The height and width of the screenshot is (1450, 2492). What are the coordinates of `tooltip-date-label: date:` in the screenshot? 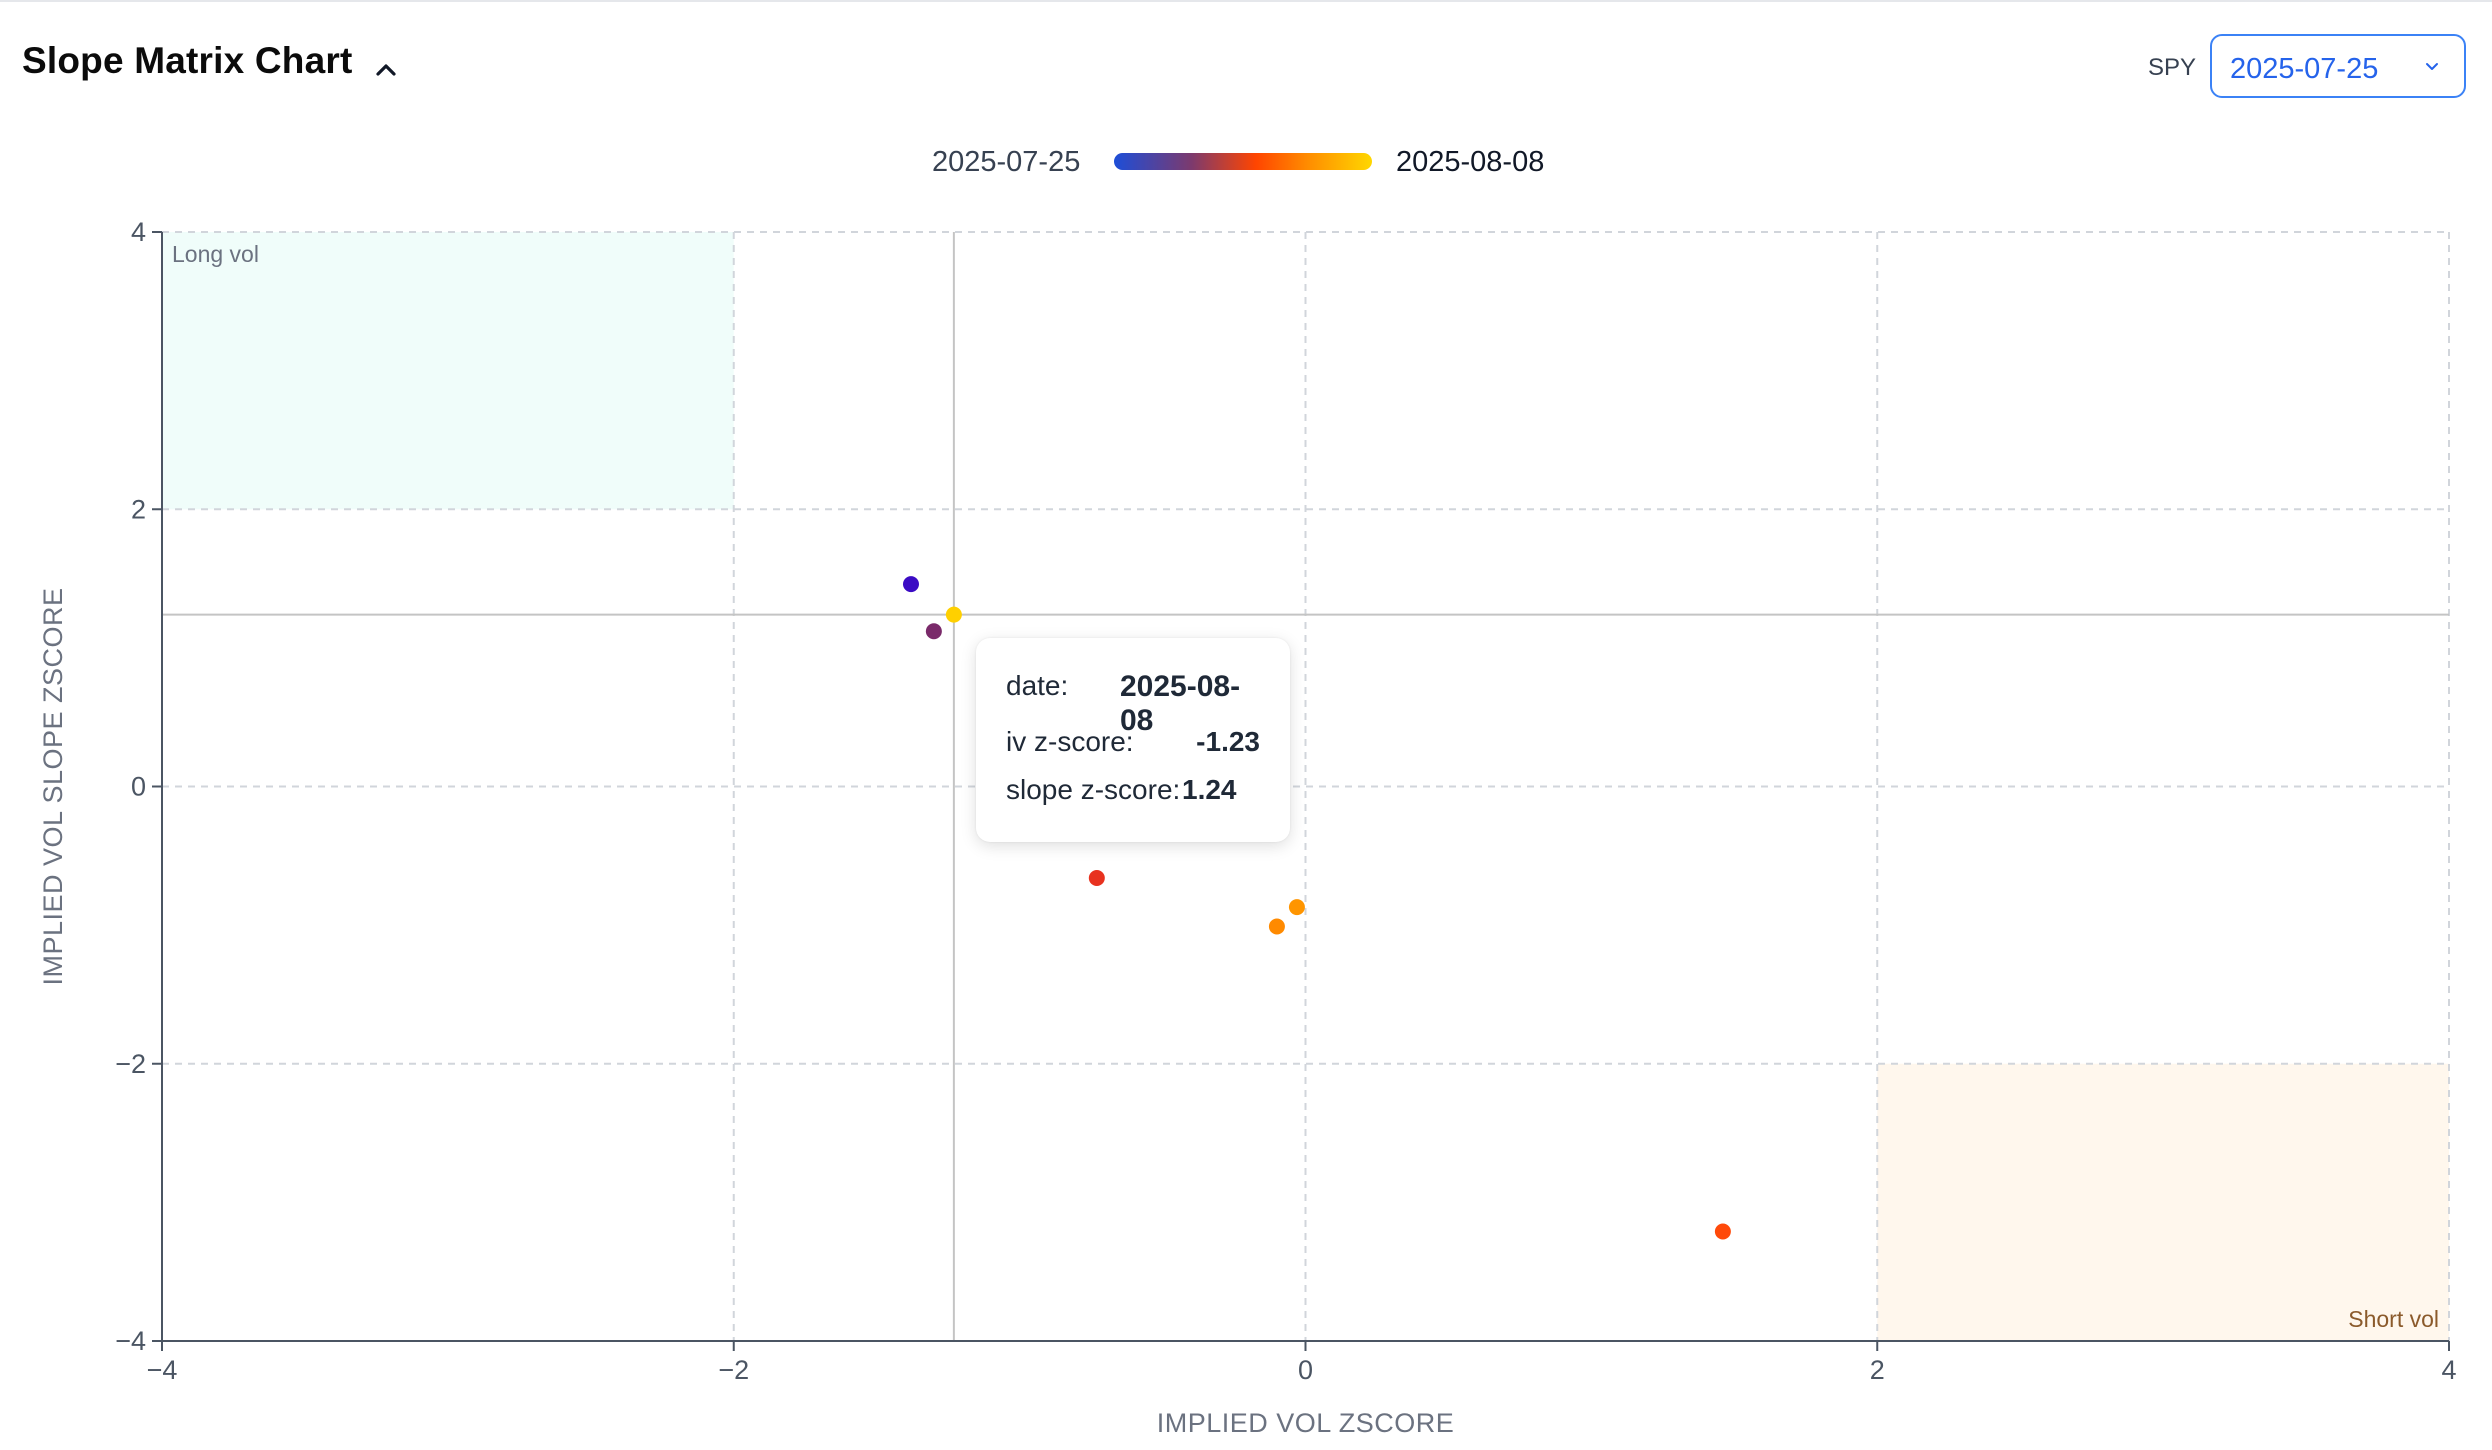 It's located at (1037, 685).